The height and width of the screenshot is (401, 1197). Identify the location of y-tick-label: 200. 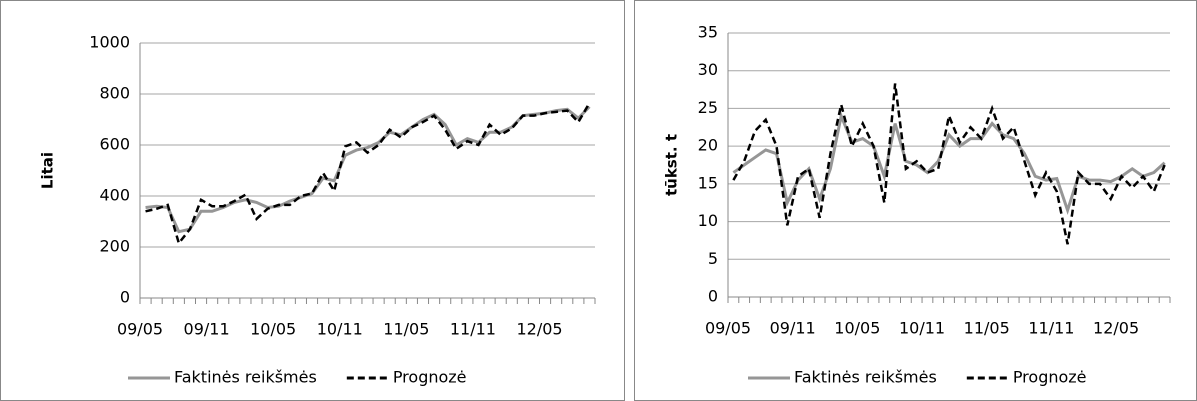
(114, 246).